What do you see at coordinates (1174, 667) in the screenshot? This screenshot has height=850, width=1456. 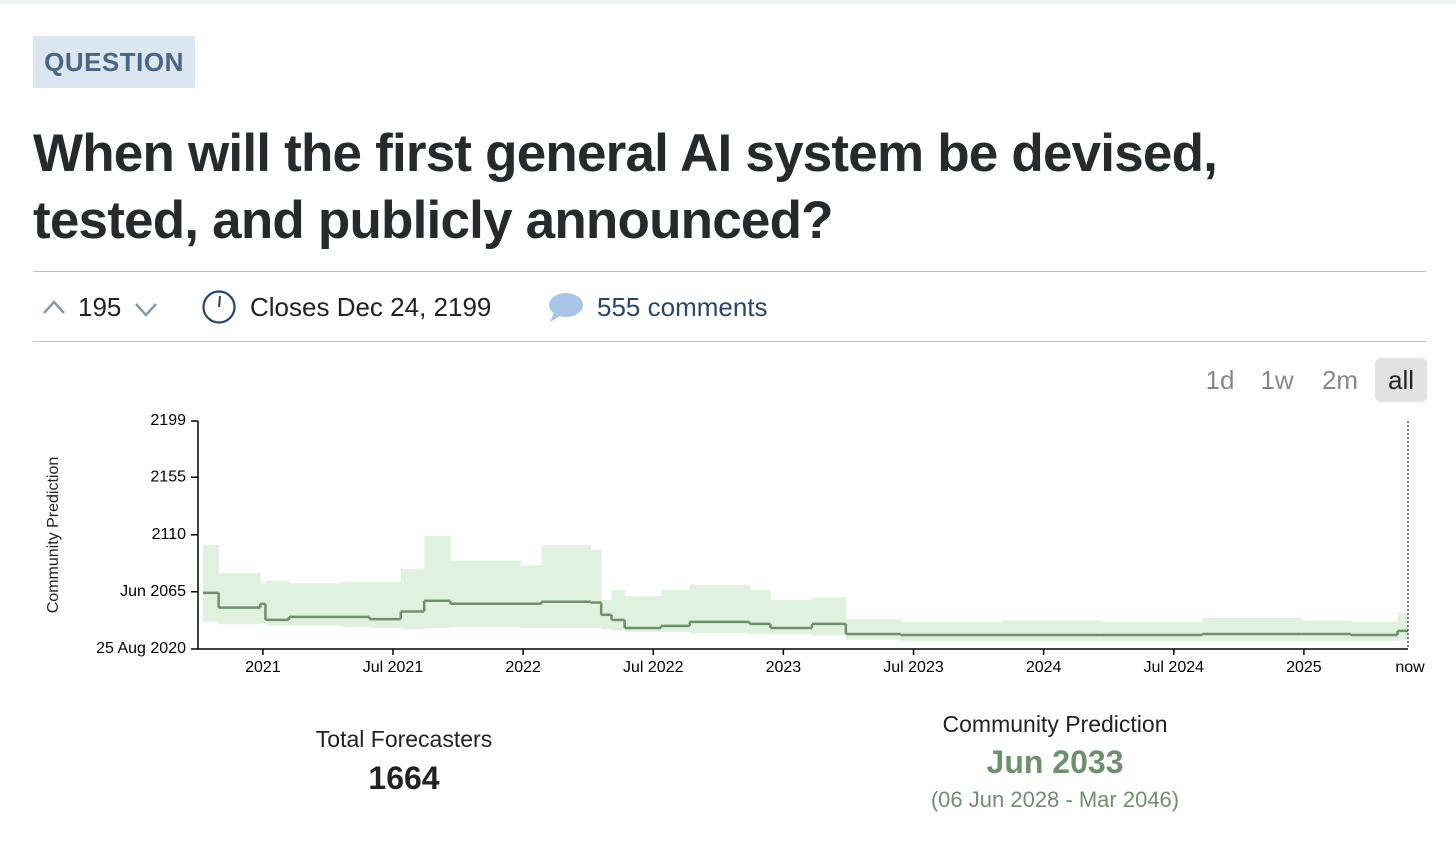 I see `x-tick-label: Jul 2024` at bounding box center [1174, 667].